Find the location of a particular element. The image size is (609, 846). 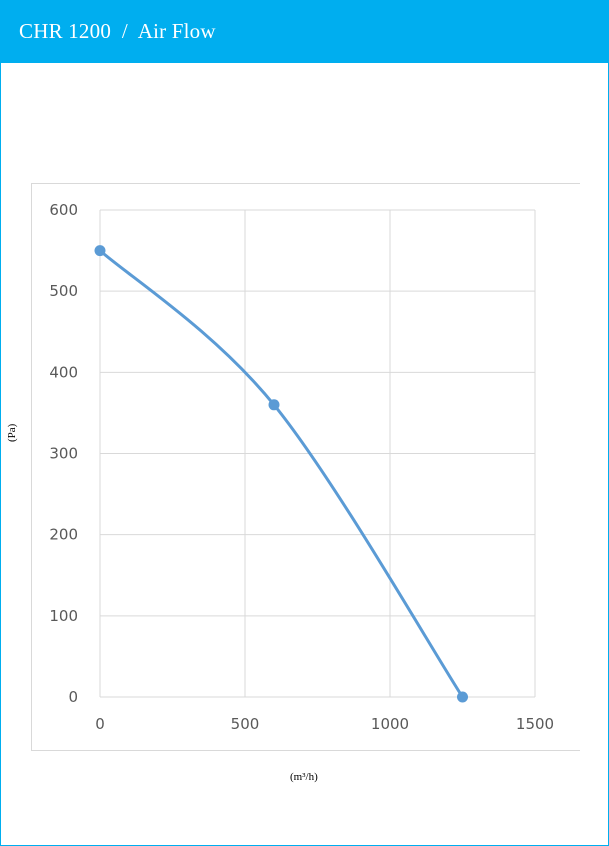

page-title: CHR 1200 / Air Flow is located at coordinates (117, 31).